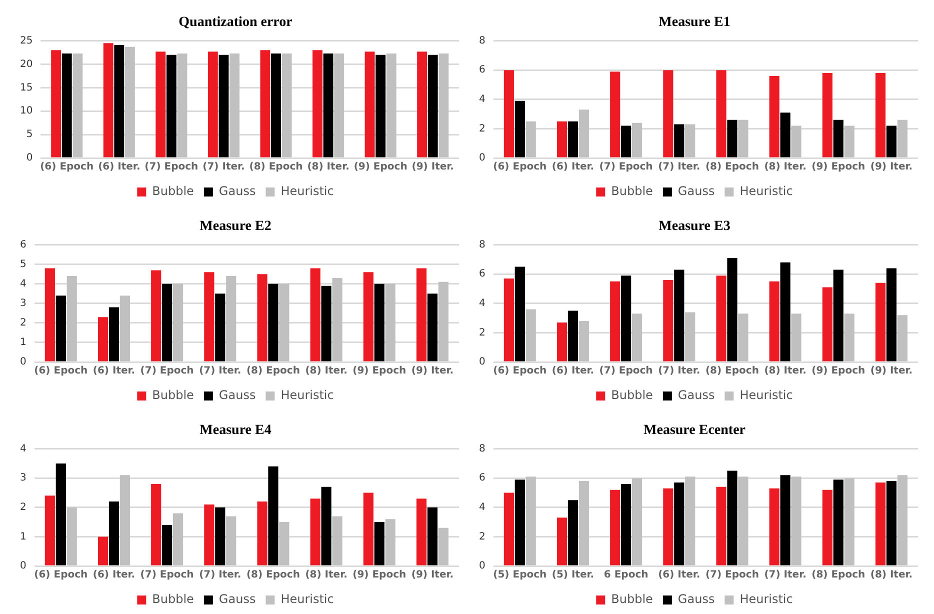 The height and width of the screenshot is (614, 934). Describe the element at coordinates (236, 226) in the screenshot. I see `chart-title: Measure E2` at that location.